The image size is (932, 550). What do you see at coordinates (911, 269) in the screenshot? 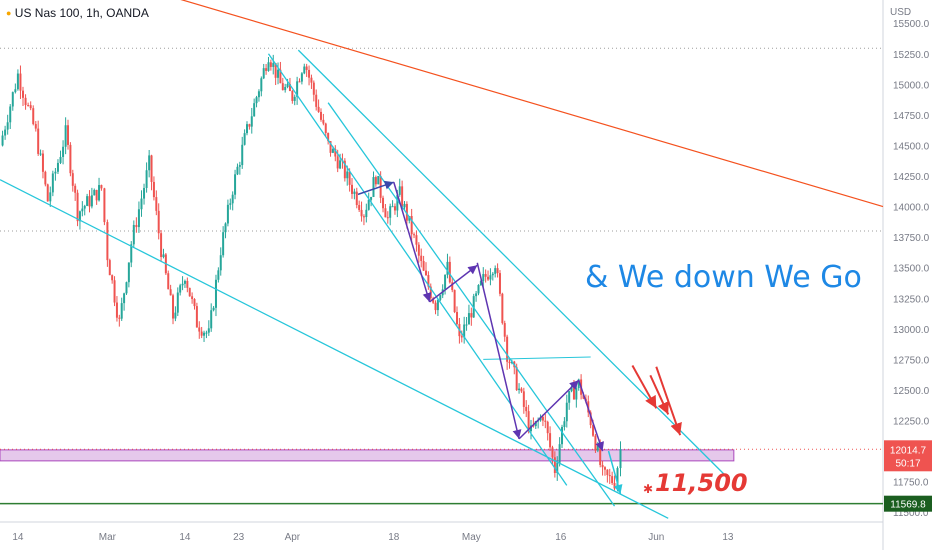
I see `y-tick-label: 13500.0` at bounding box center [911, 269].